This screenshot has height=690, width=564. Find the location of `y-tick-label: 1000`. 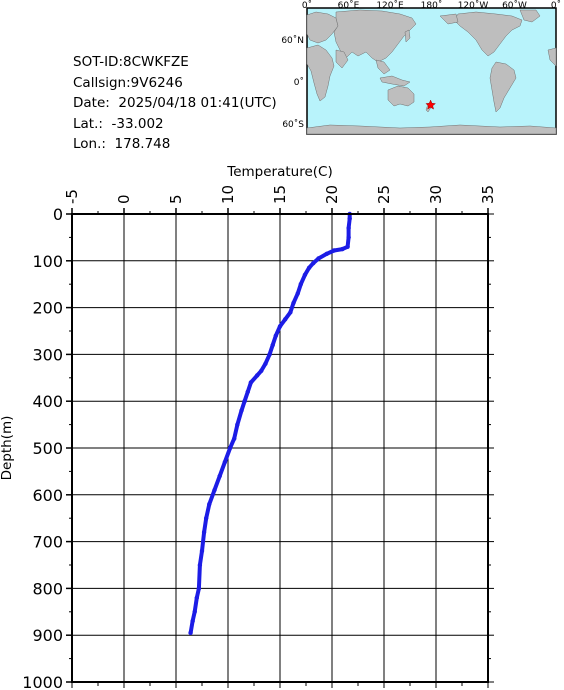

y-tick-label: 1000 is located at coordinates (42, 681).